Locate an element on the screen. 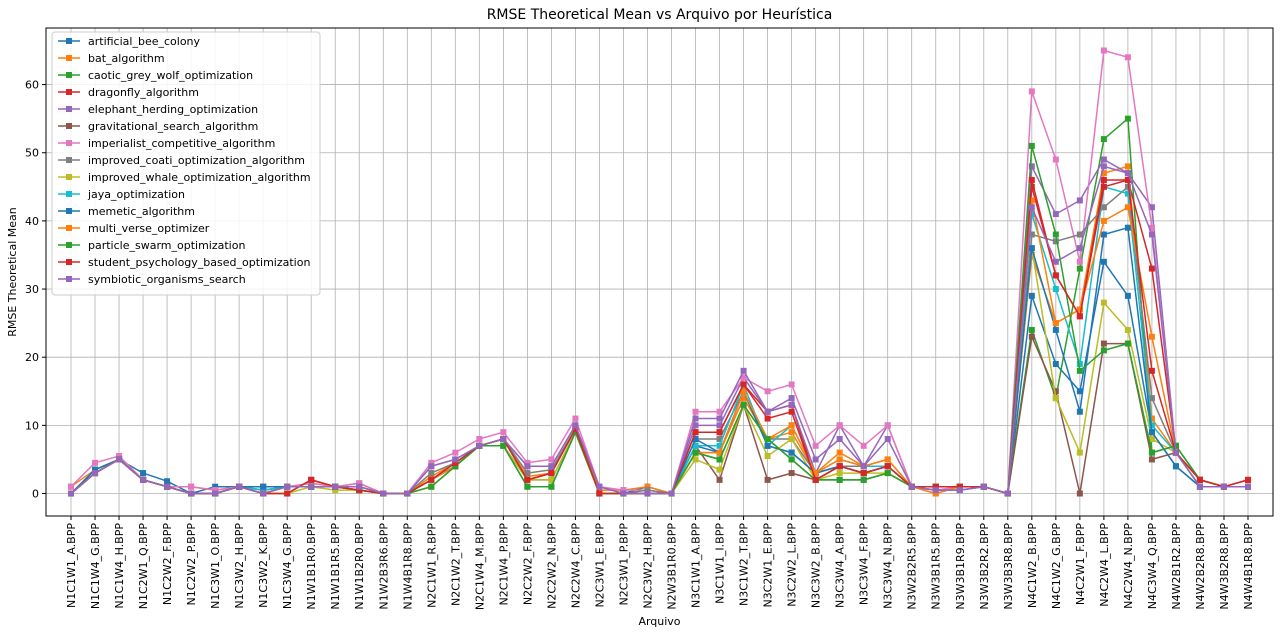 Image resolution: width=1280 pixels, height=635 pixels. legend-item: symbiotic_organisms_search is located at coordinates (152, 279).